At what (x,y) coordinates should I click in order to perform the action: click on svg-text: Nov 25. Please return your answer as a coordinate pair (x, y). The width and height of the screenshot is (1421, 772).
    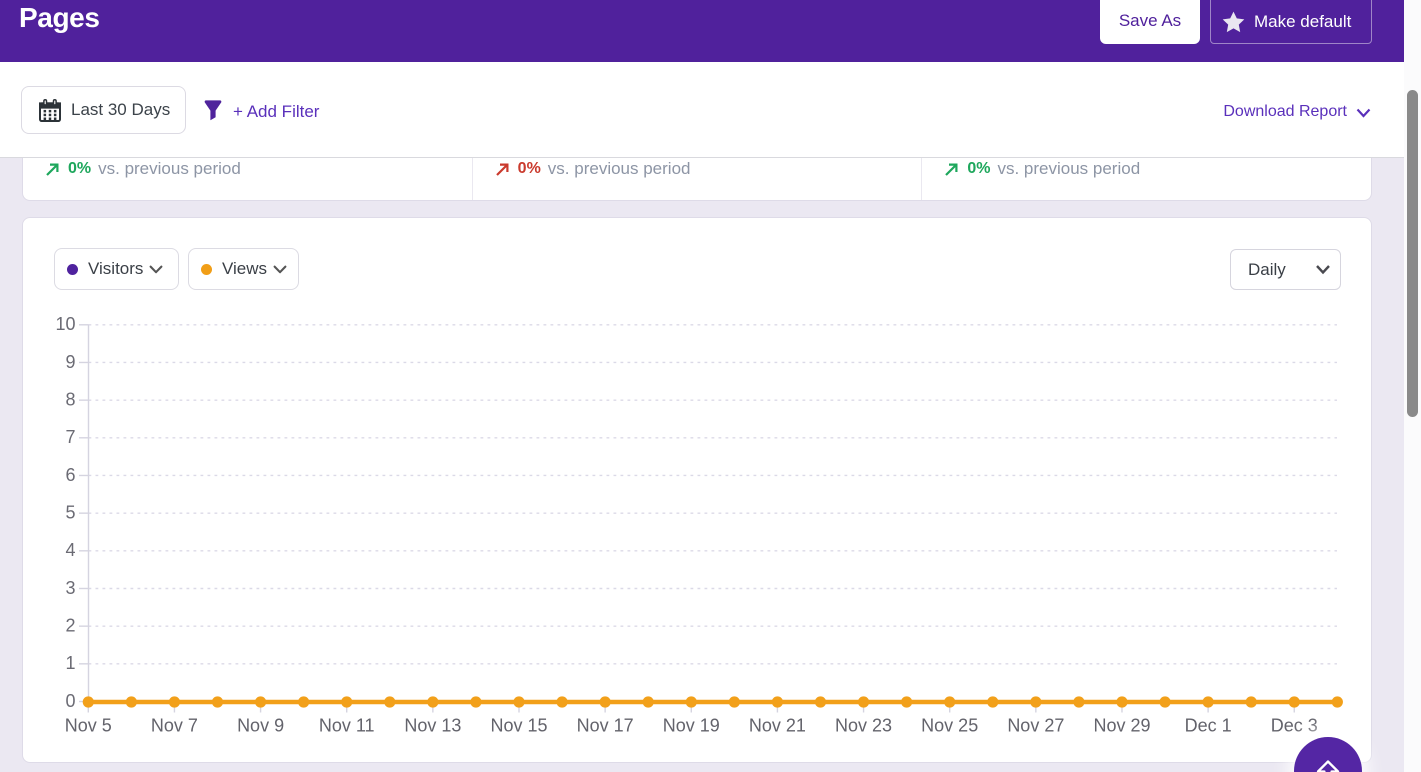
    Looking at the image, I should click on (949, 726).